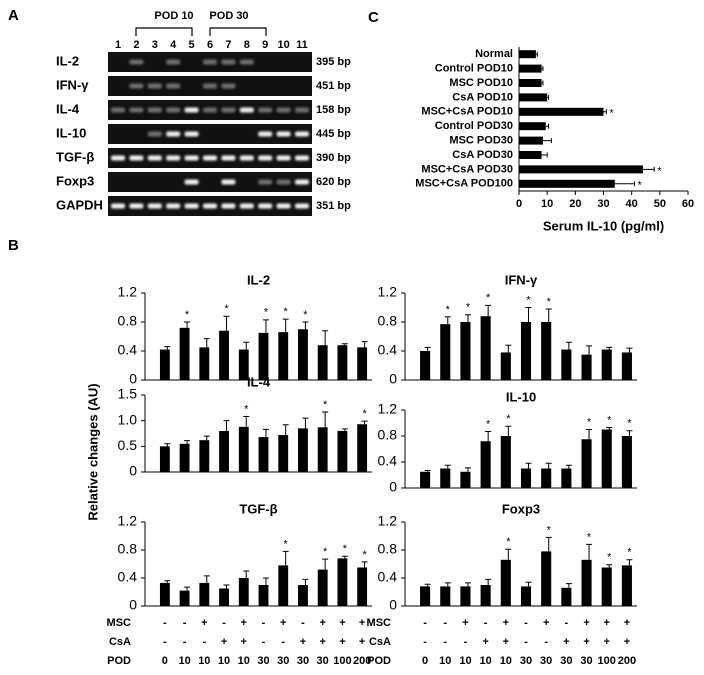 This screenshot has height=675, width=704. Describe the element at coordinates (201, 31) in the screenshot. I see `group-bracket` at that location.